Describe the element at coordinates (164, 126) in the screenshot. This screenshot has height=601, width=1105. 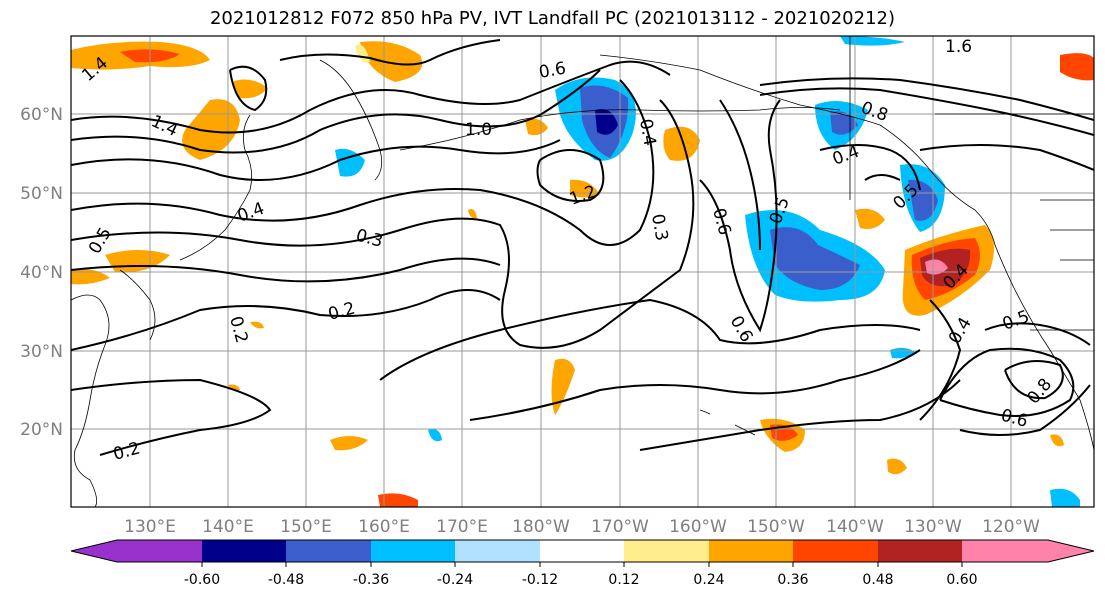
I see `contour-label: 1.4` at that location.